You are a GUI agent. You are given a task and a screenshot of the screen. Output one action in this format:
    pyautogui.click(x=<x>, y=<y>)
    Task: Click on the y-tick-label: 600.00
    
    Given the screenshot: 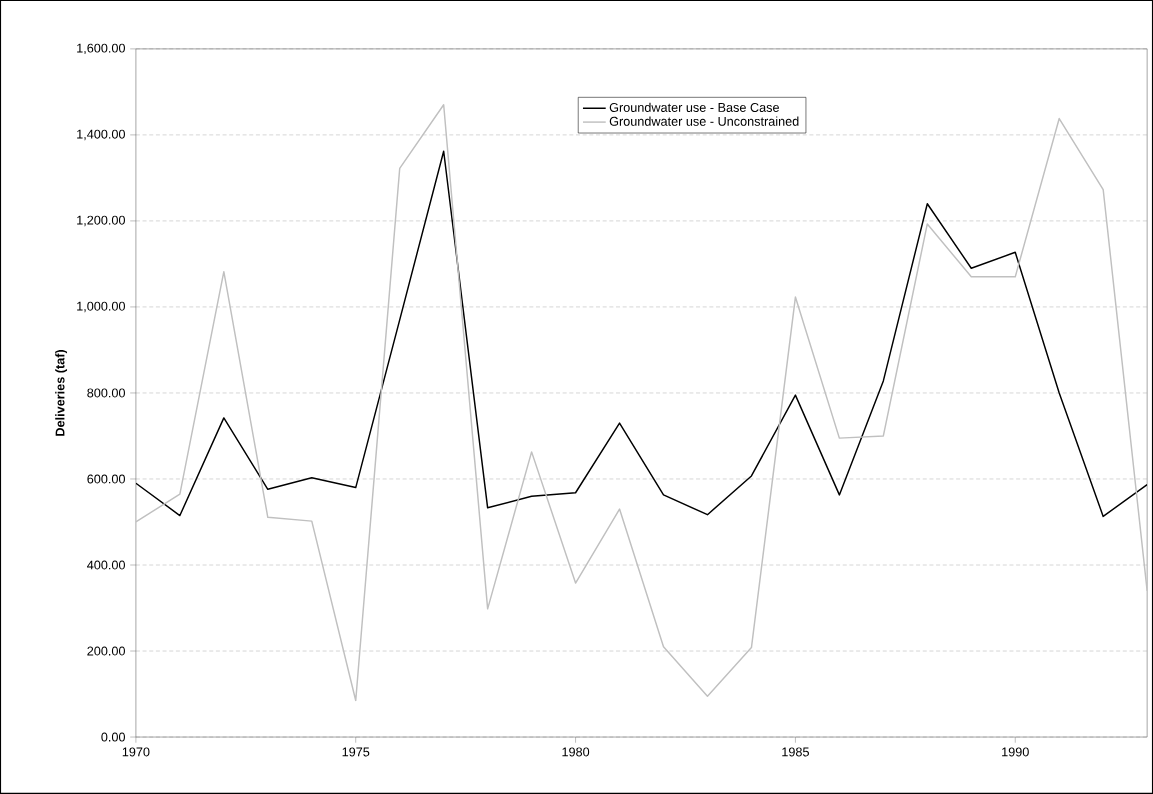 What is the action you would take?
    pyautogui.click(x=106, y=479)
    